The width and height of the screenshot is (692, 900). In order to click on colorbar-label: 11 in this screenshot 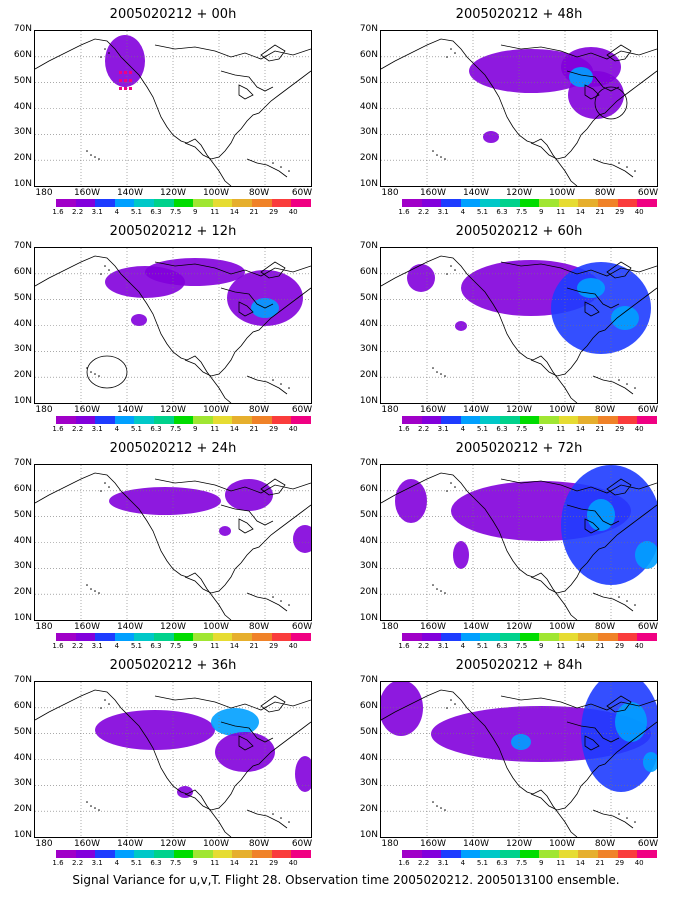, I will do `click(215, 863)`.